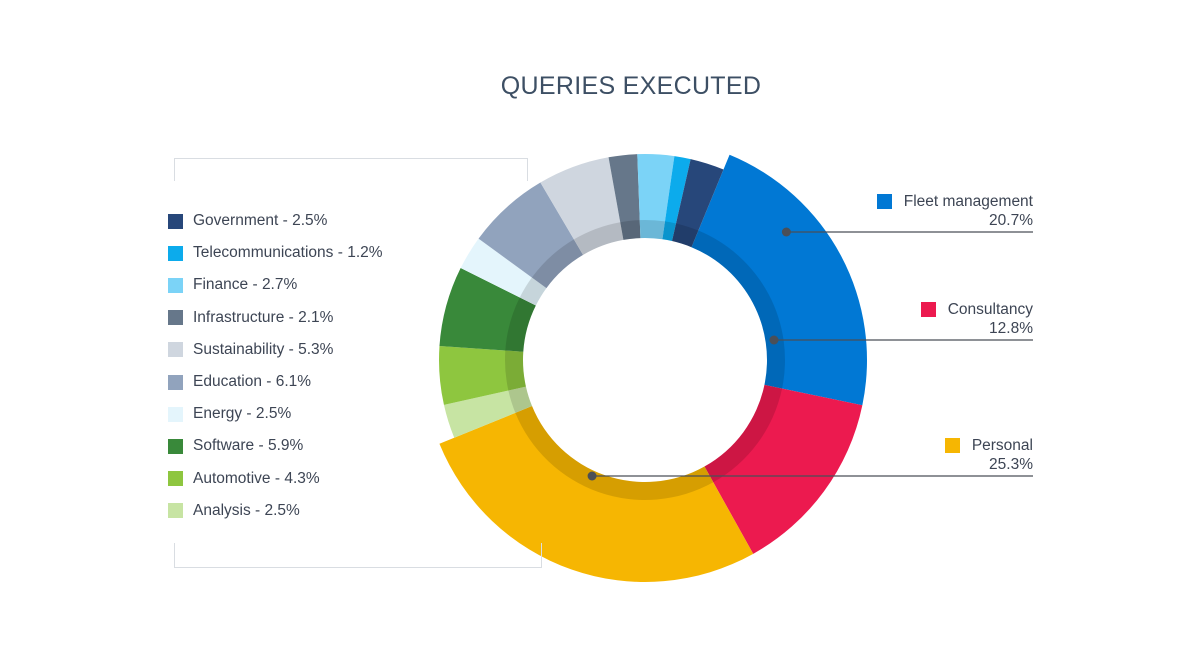 The width and height of the screenshot is (1200, 653). What do you see at coordinates (293, 382) in the screenshot?
I see `legend-value: 6.1%` at bounding box center [293, 382].